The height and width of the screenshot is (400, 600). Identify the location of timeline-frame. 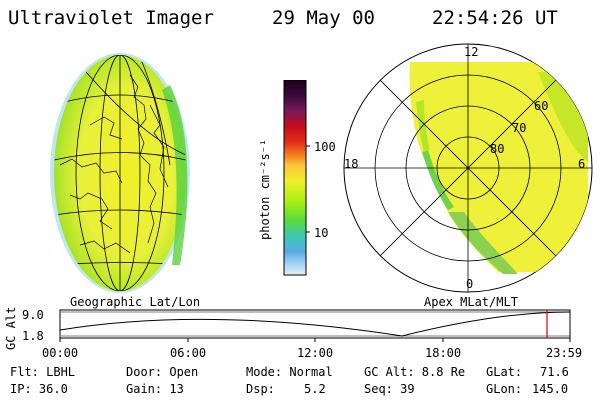
(315, 324).